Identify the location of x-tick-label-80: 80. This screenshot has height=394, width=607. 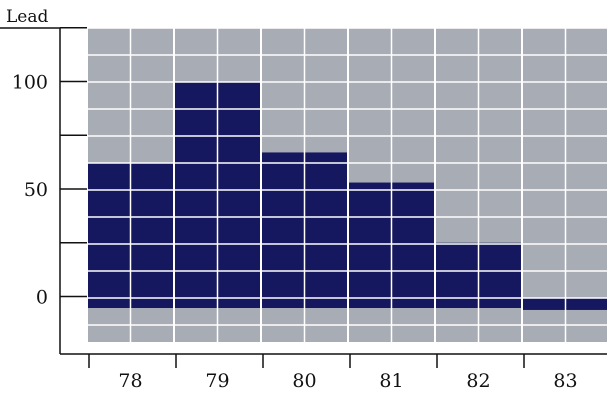
(304, 380).